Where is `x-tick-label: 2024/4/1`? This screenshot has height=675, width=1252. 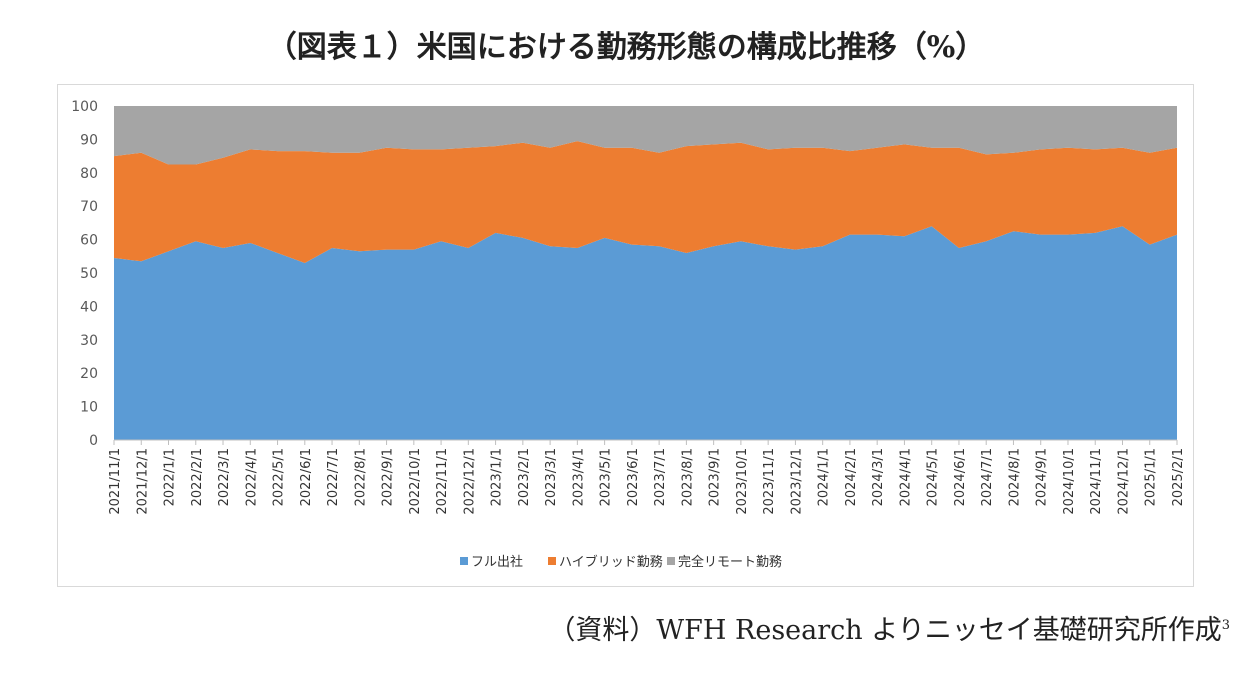
x-tick-label: 2024/4/1 is located at coordinates (905, 477).